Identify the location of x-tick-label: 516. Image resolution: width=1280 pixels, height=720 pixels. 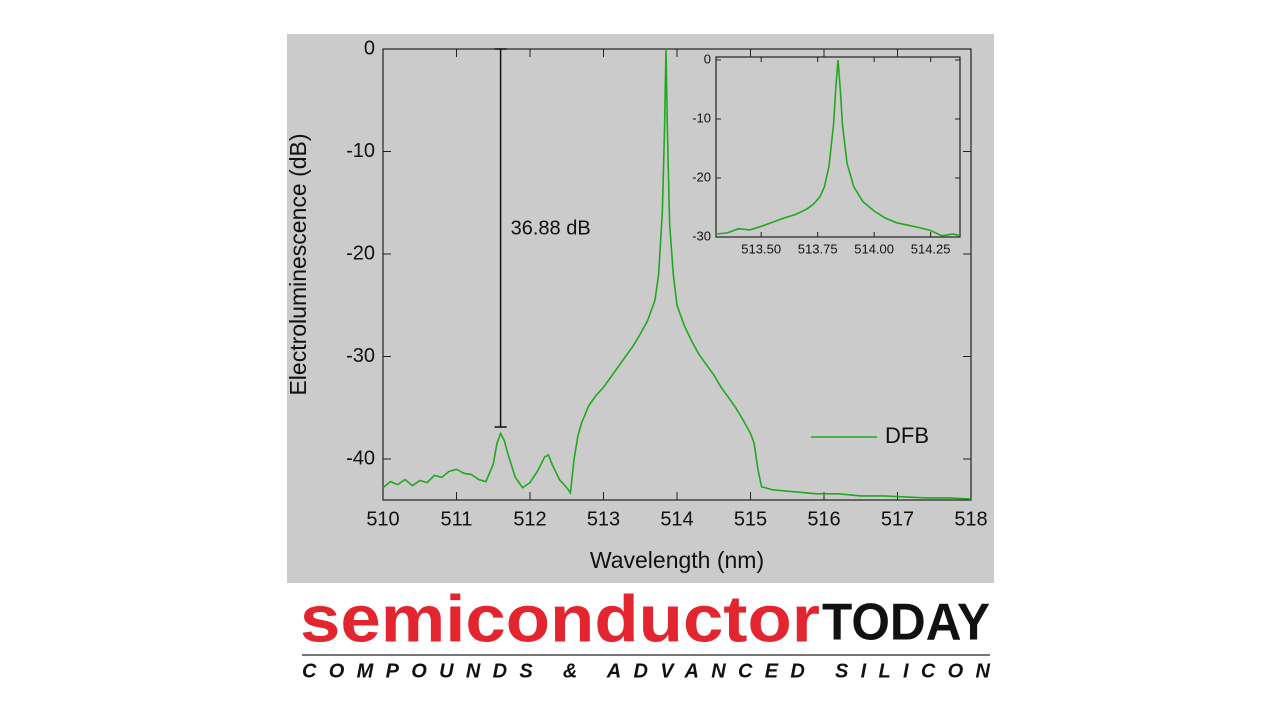
(823, 519).